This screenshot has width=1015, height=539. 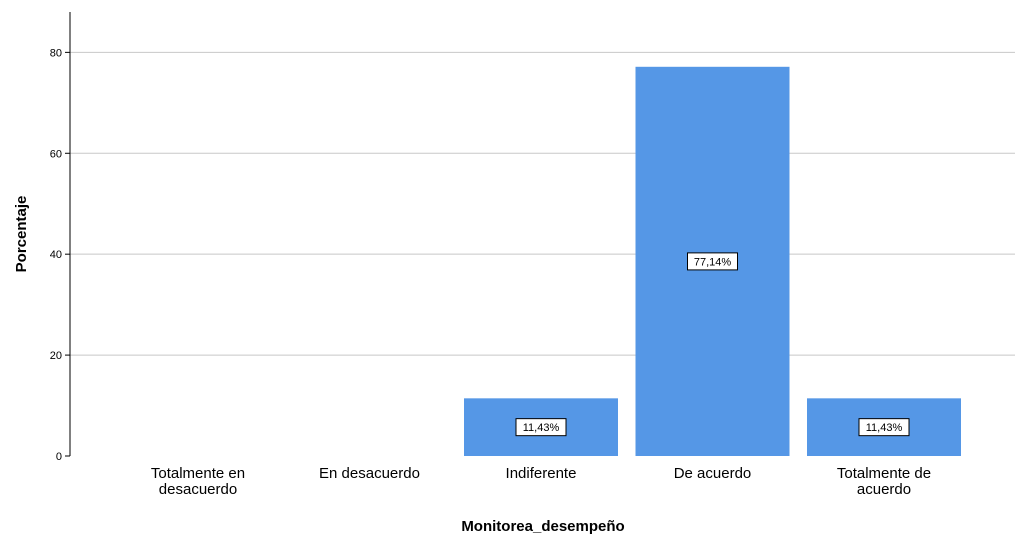 I want to click on data-labels: 11,43% 77,14% 11,43%, so click(x=712, y=344).